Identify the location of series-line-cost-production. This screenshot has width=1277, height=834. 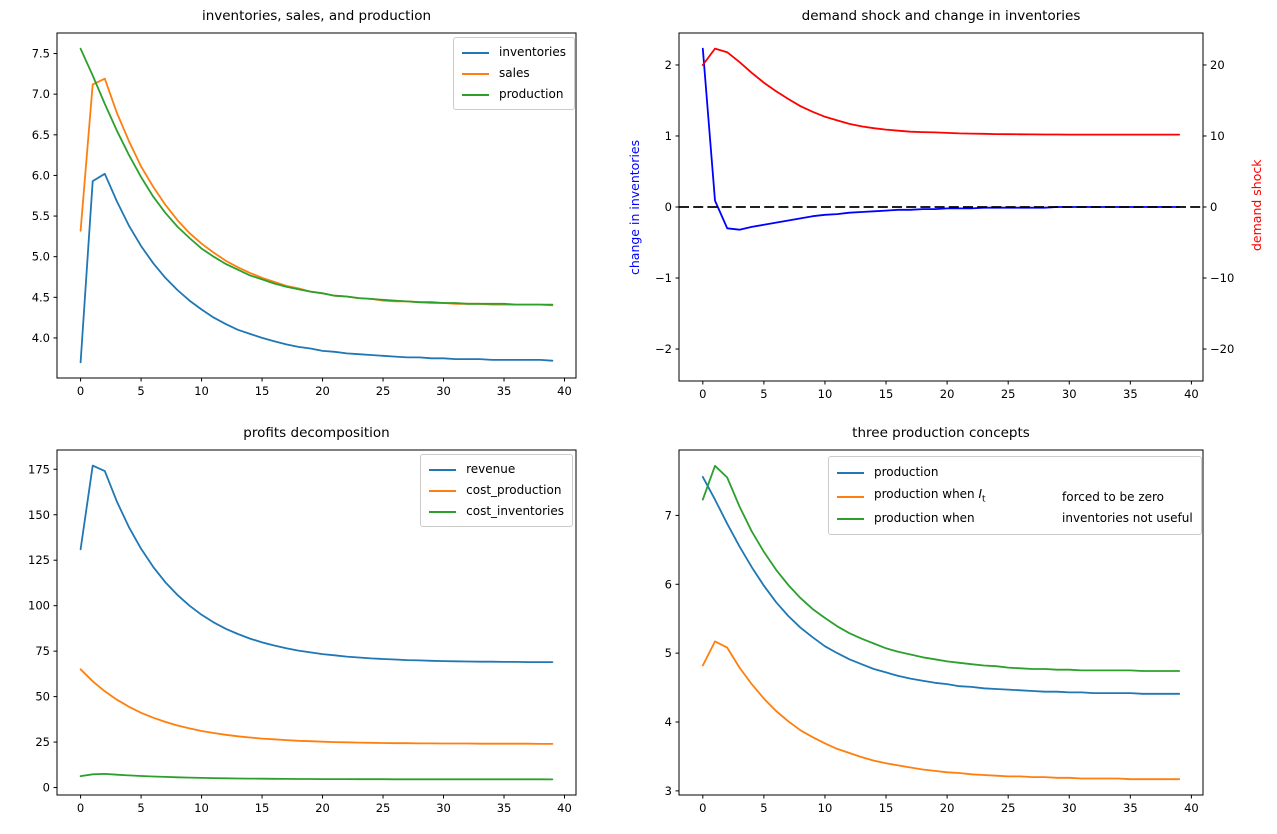
(316, 706).